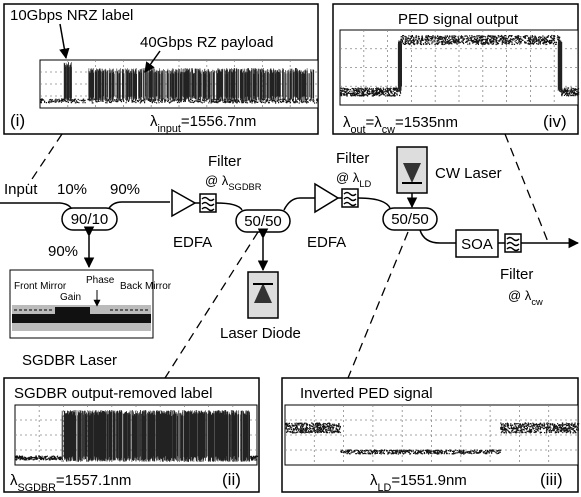 This screenshot has height=497, width=581. What do you see at coordinates (90, 219) in the screenshot?
I see `coupler-label: 90/10` at bounding box center [90, 219].